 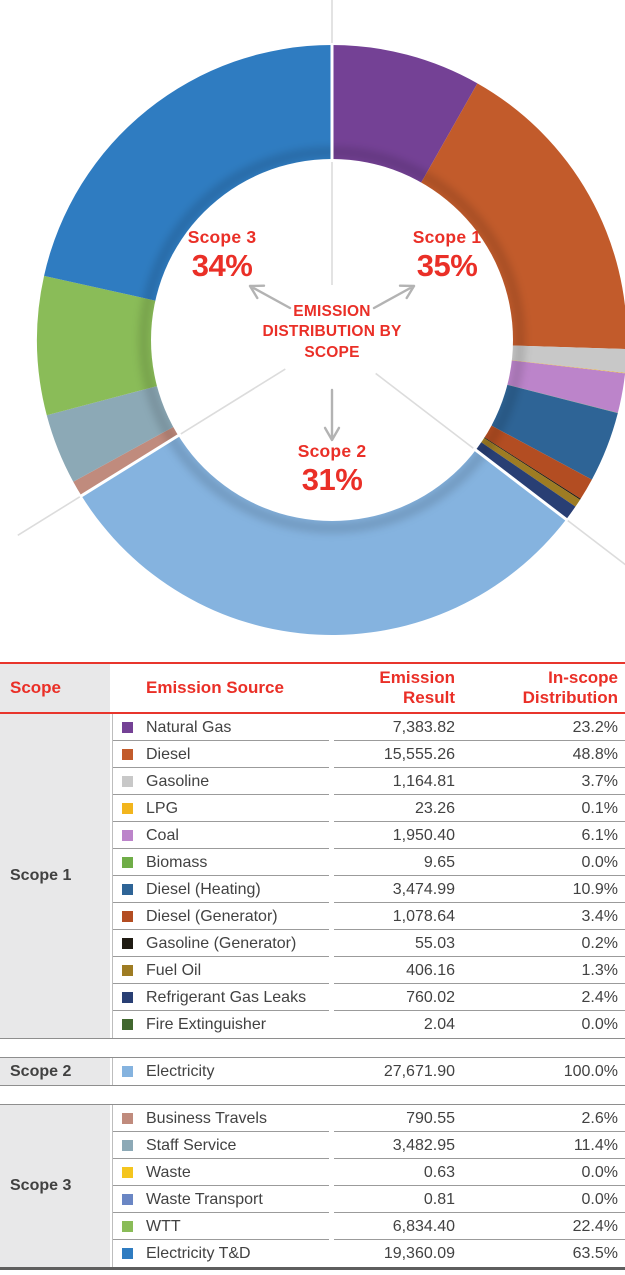 What do you see at coordinates (369, 889) in the screenshot?
I see `table-row-diesel-heating: Diesel (Heating) 3,474.99 10.9%` at bounding box center [369, 889].